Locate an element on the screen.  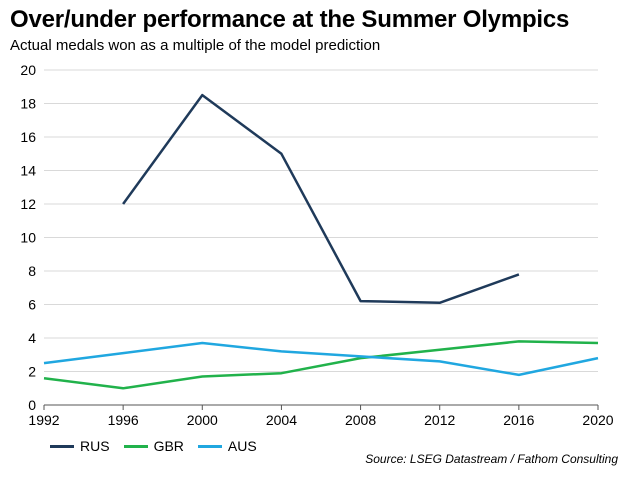
legend-item-aus: AUS is located at coordinates (227, 446).